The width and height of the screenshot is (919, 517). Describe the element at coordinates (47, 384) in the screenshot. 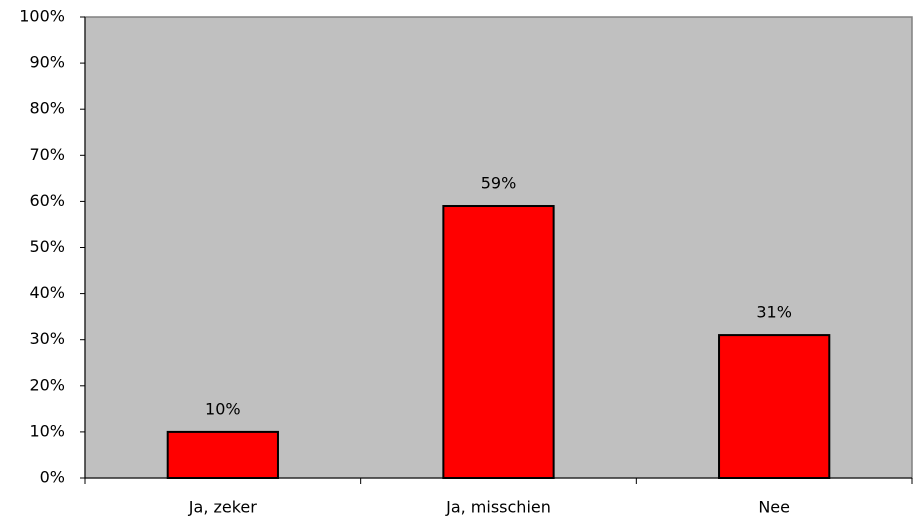

I see `y-tick-label: 20%` at that location.